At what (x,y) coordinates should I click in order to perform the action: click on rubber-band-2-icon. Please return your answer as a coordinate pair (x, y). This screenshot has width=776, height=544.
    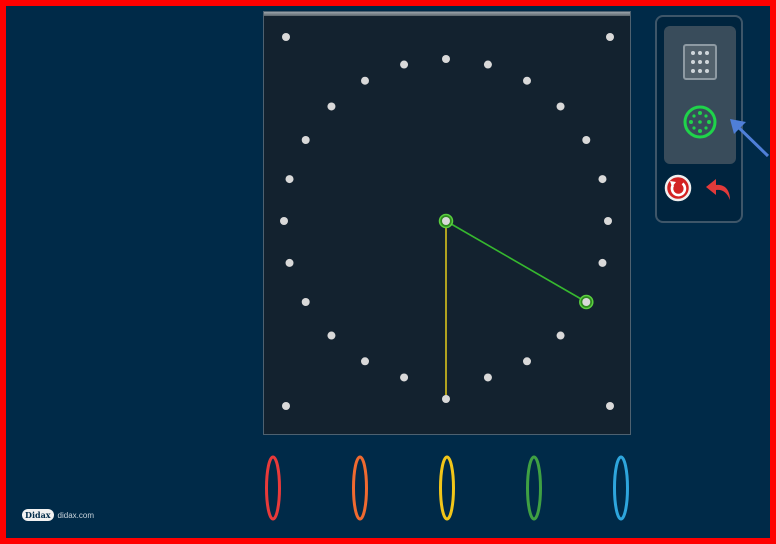
    Looking at the image, I should click on (360, 488).